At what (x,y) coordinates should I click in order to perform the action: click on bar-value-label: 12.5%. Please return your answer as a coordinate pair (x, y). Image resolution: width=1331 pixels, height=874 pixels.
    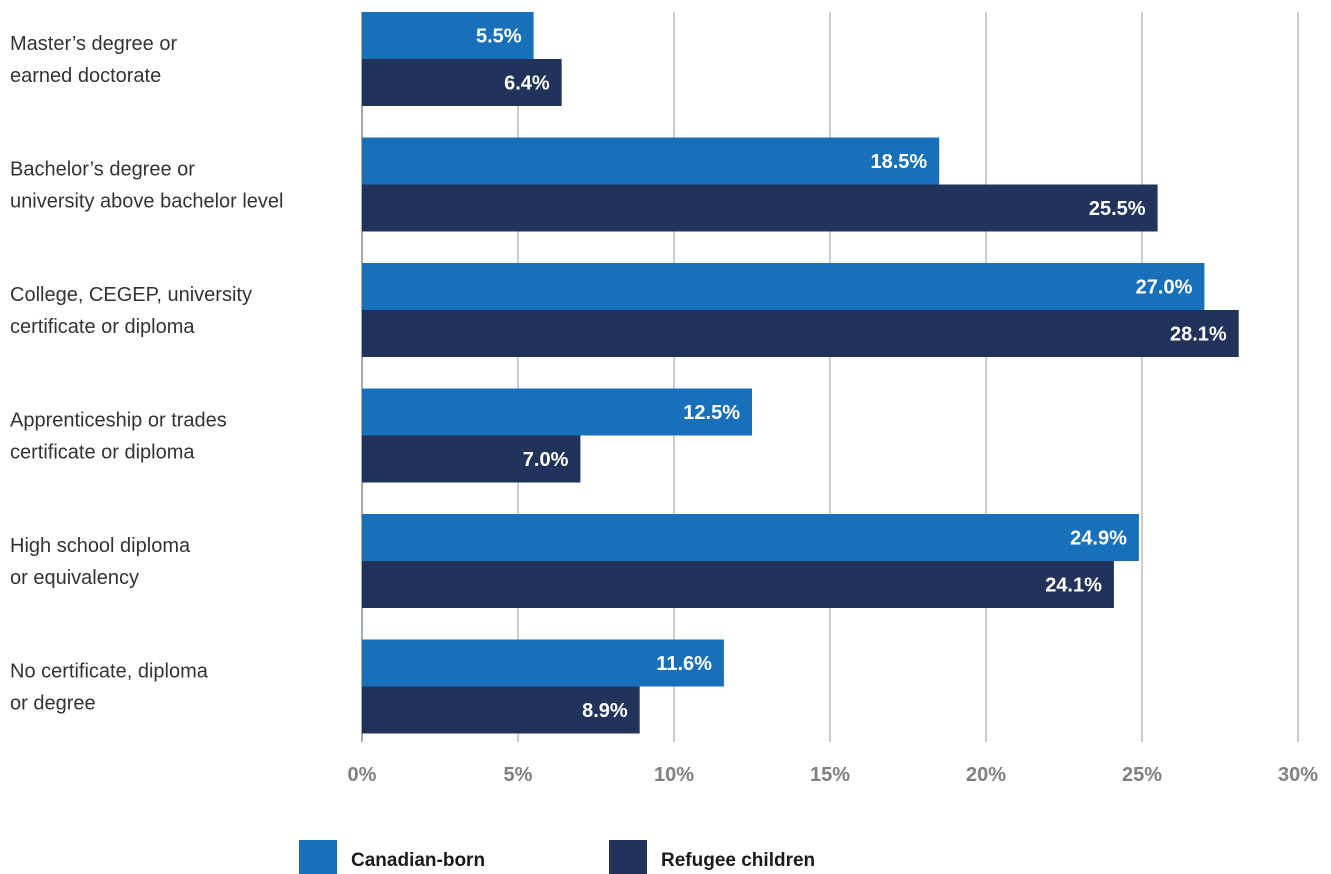
    Looking at the image, I should click on (711, 413).